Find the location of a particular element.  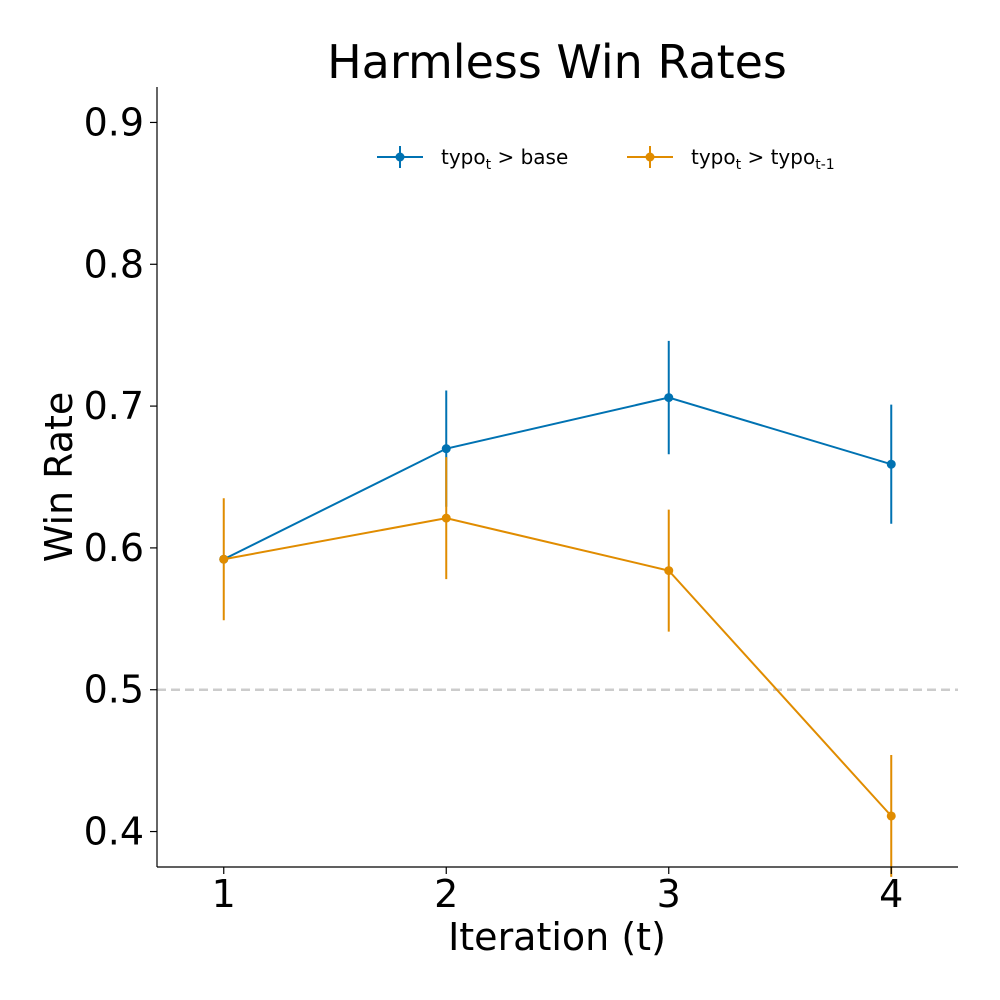

legend-item: typot > base is located at coordinates (472, 159).